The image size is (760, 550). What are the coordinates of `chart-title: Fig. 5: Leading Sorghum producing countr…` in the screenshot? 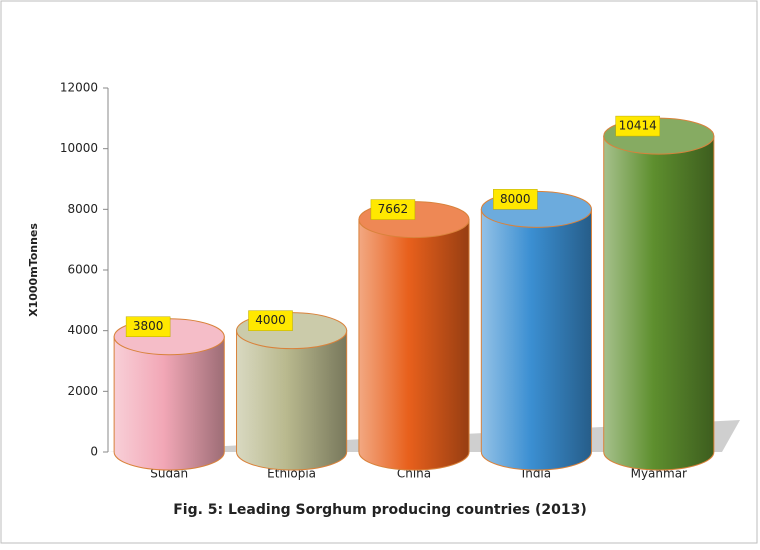 It's located at (380, 510).